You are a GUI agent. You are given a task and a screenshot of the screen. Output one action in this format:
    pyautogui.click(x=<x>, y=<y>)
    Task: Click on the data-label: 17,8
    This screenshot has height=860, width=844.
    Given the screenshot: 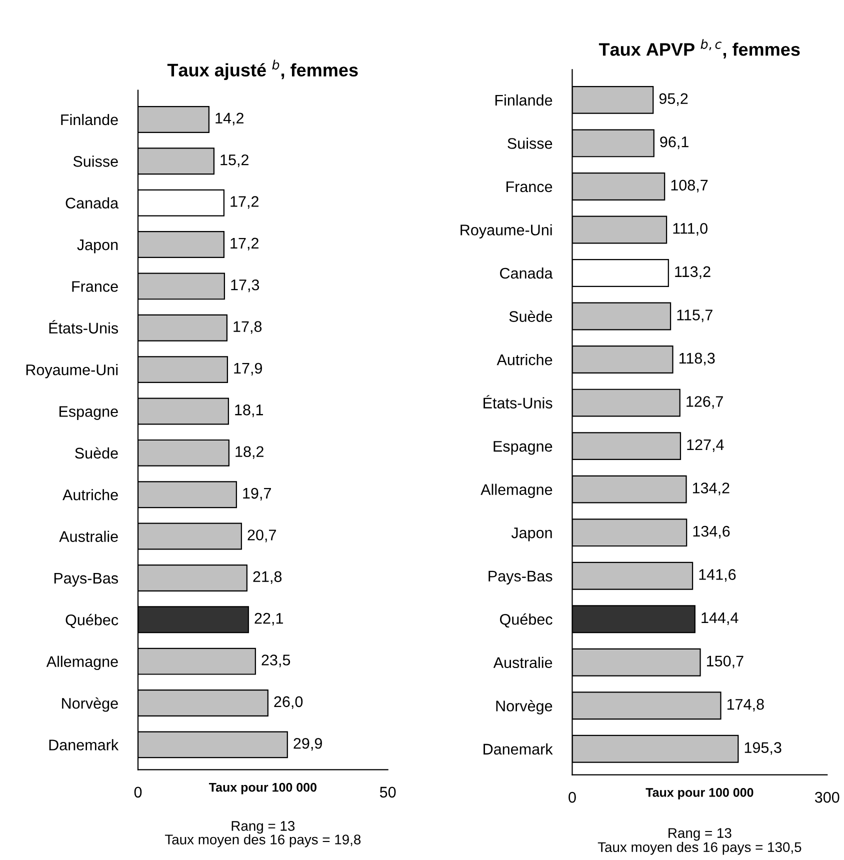 What is the action you would take?
    pyautogui.click(x=248, y=327)
    